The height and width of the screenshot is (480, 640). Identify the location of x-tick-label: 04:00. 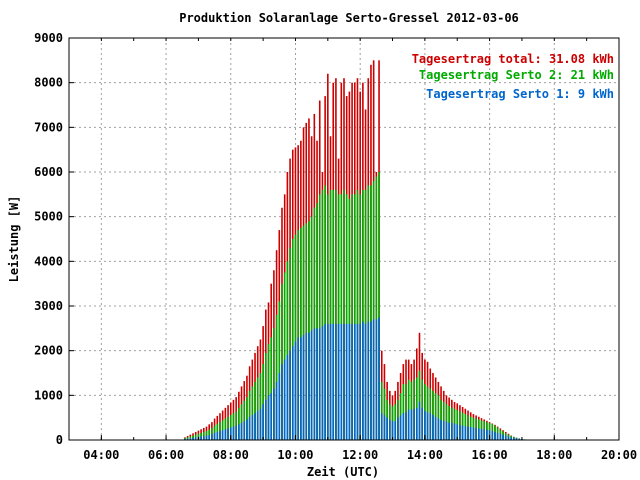
(101, 455).